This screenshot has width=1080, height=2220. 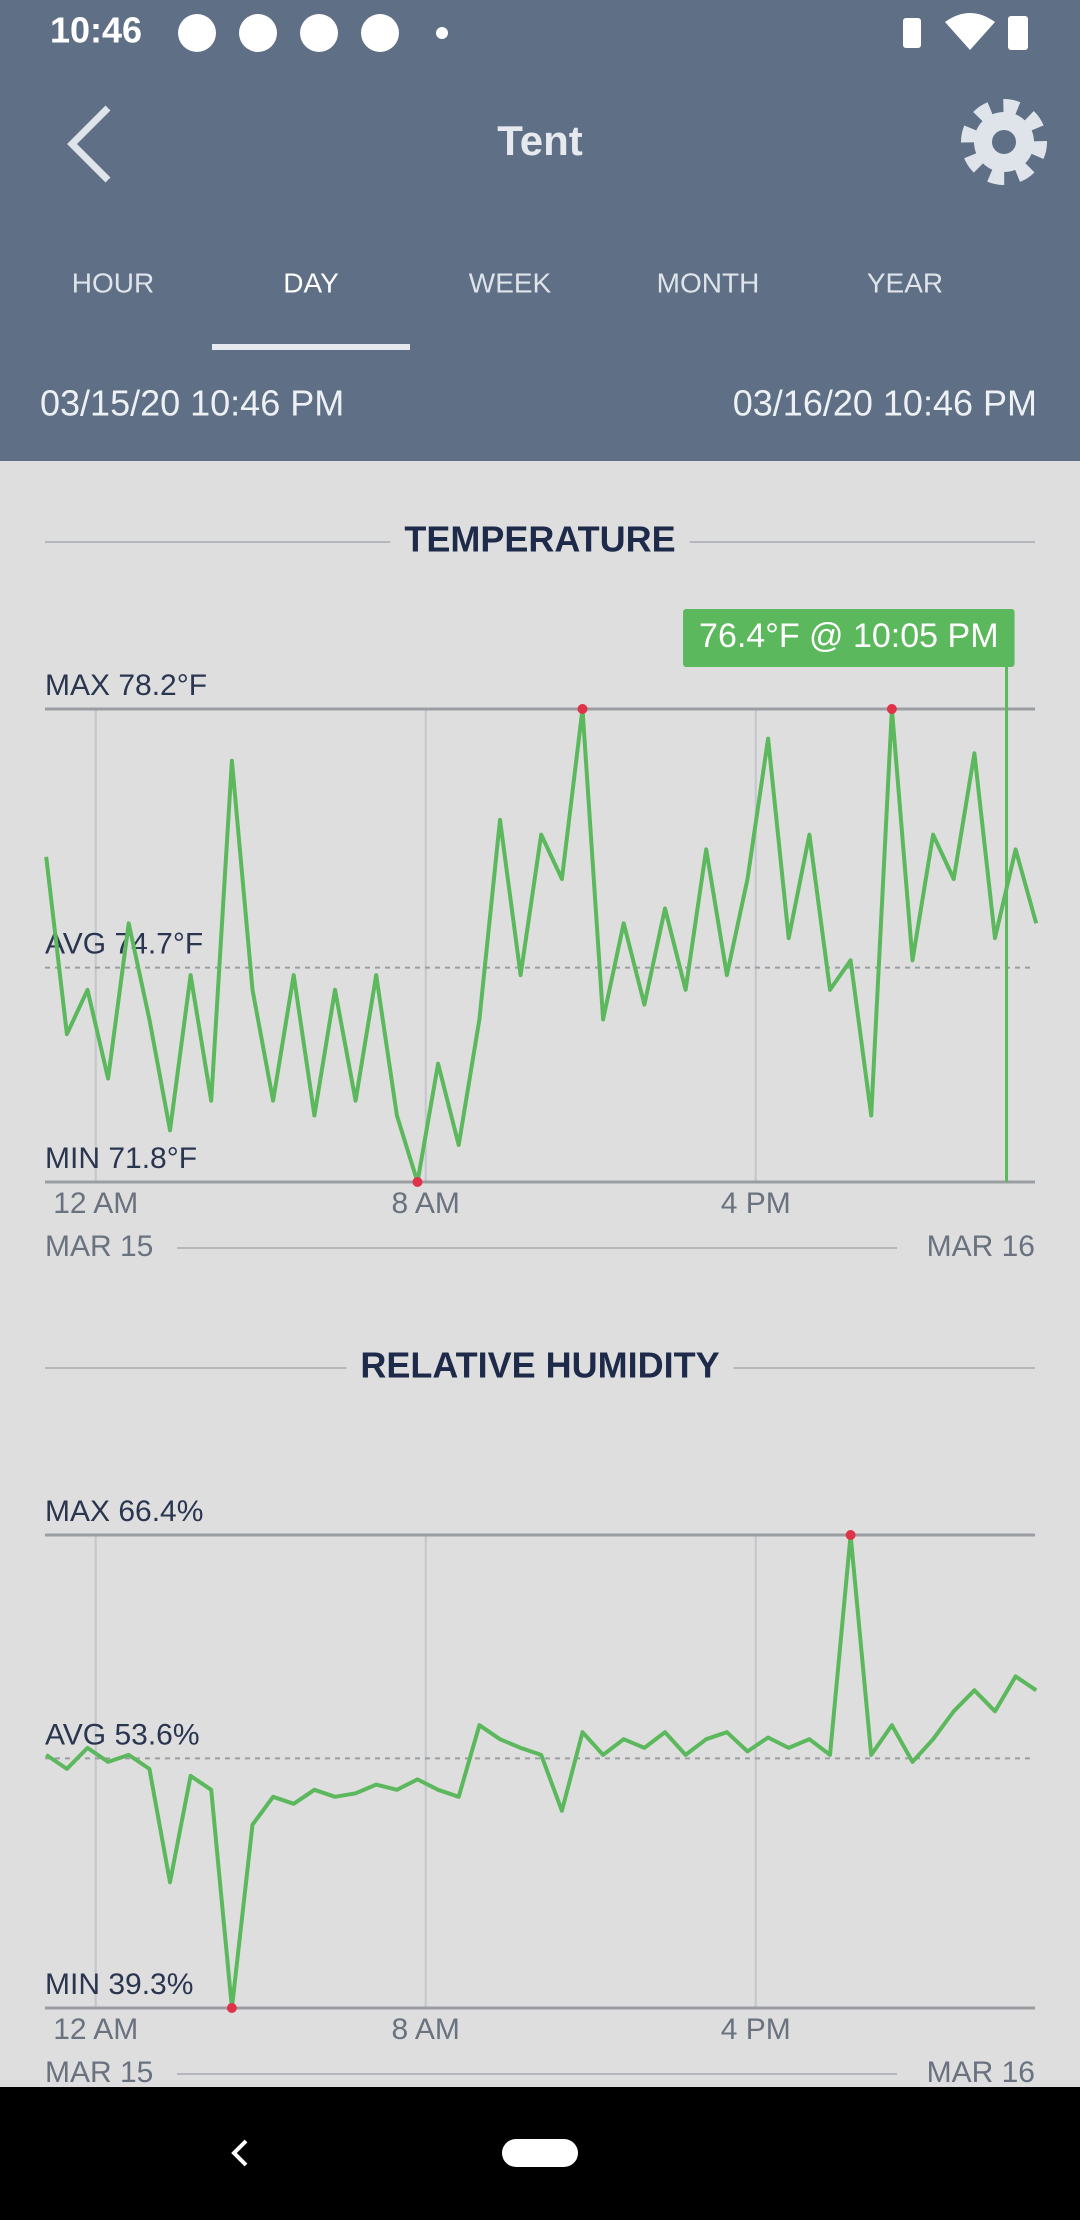 I want to click on chart-title: RELATIVE HUMIDITY, so click(x=539, y=1365).